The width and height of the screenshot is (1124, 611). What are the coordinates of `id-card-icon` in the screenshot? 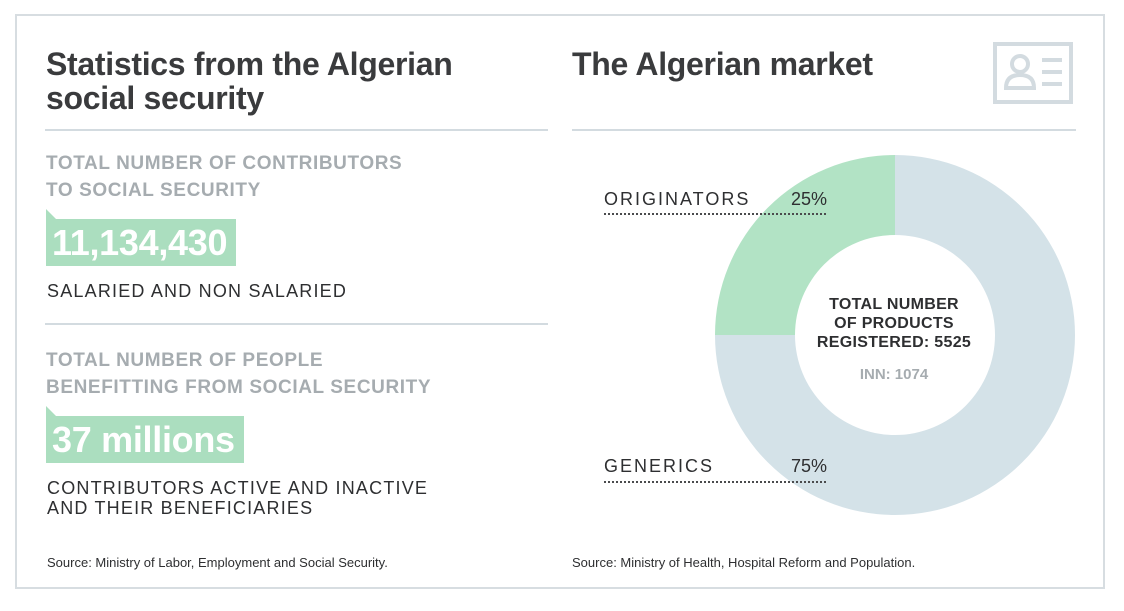 It's located at (1033, 73).